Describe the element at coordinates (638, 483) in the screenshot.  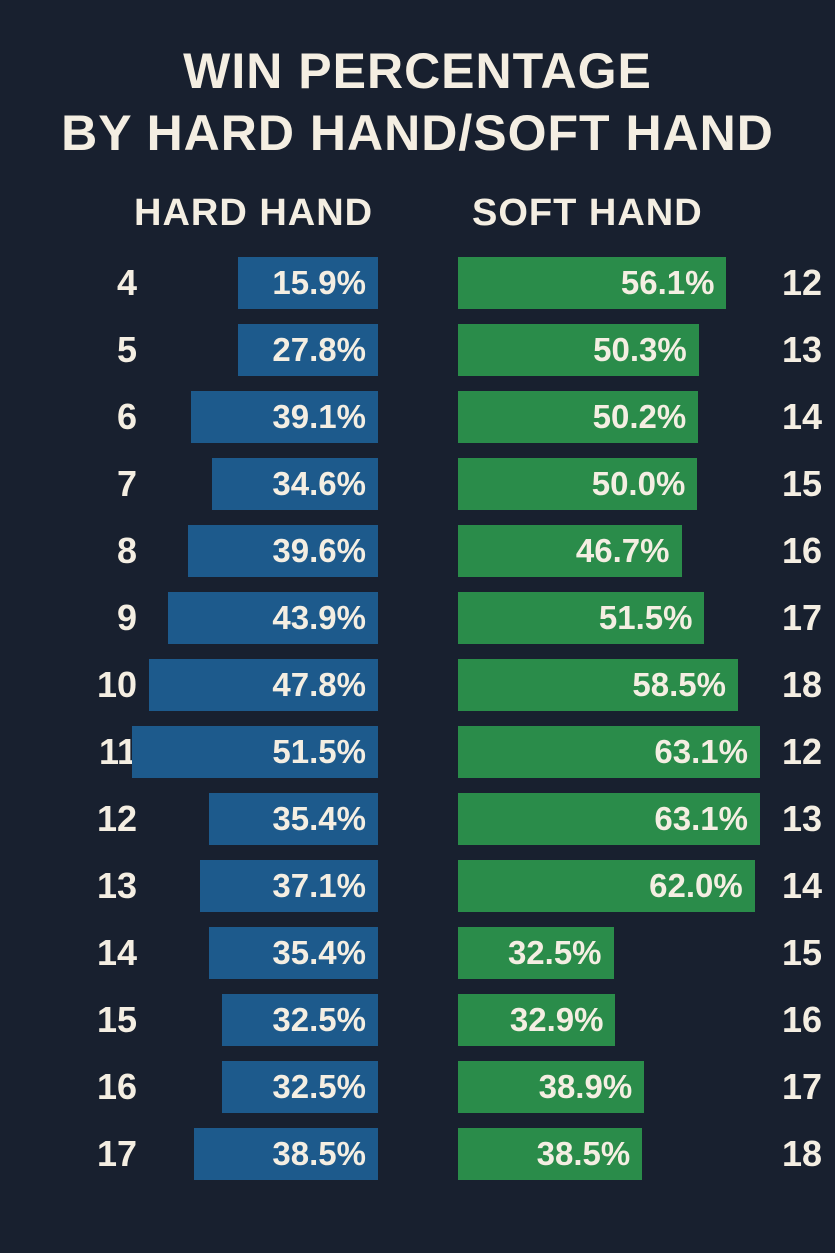
I see `soft-hand-value-label: 50.0%` at that location.